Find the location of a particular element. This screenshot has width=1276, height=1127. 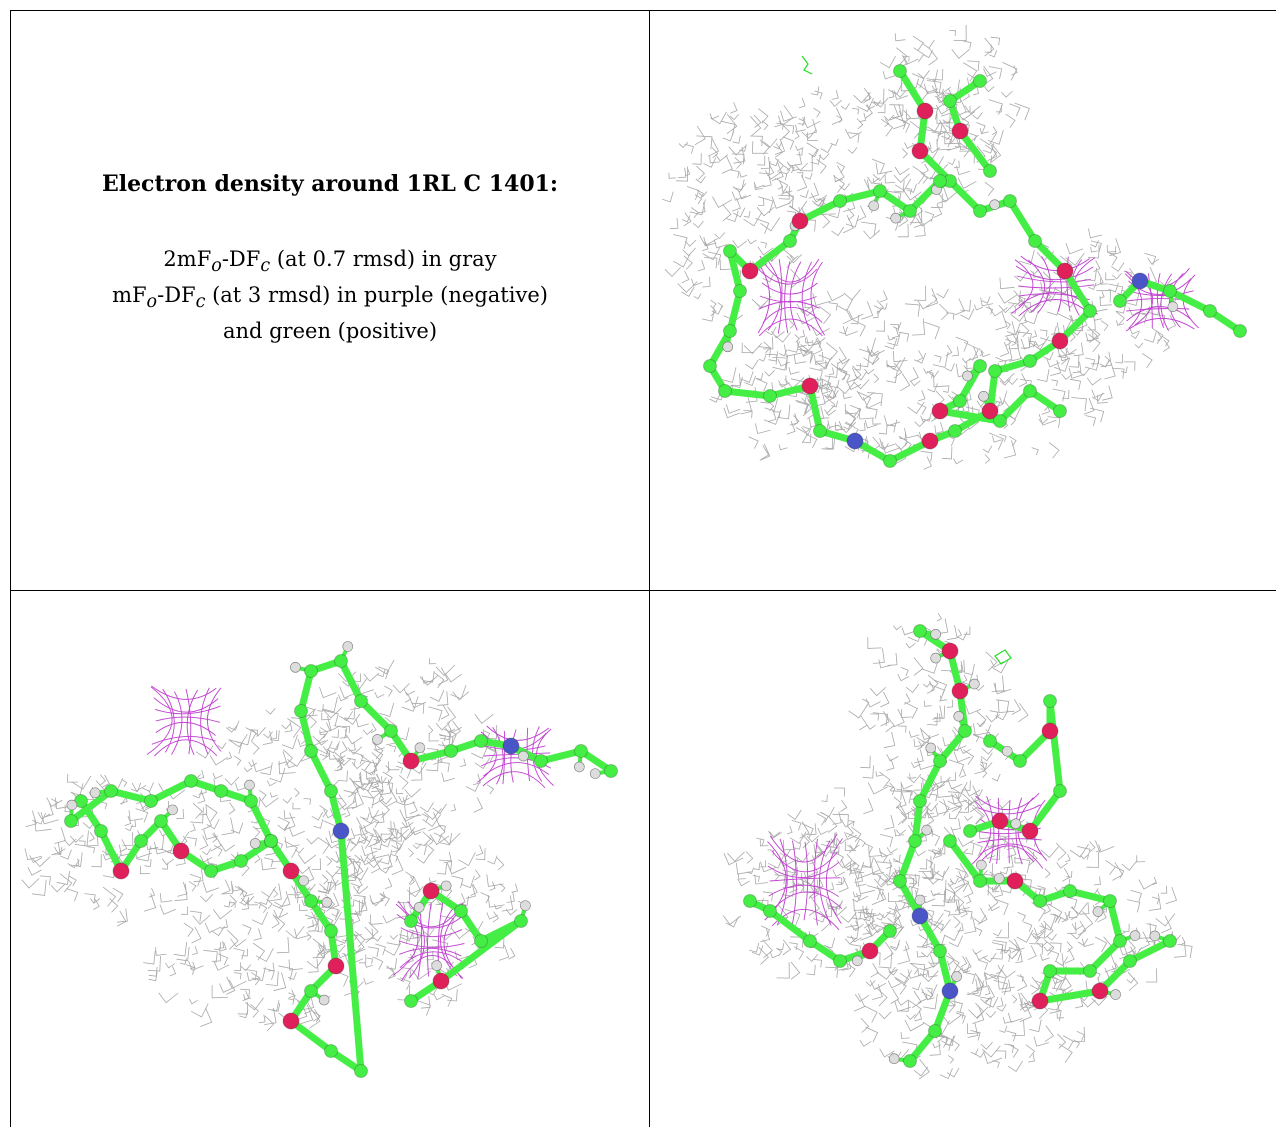

caption-title: Electron density around 1RL C 1401: is located at coordinates (330, 184).